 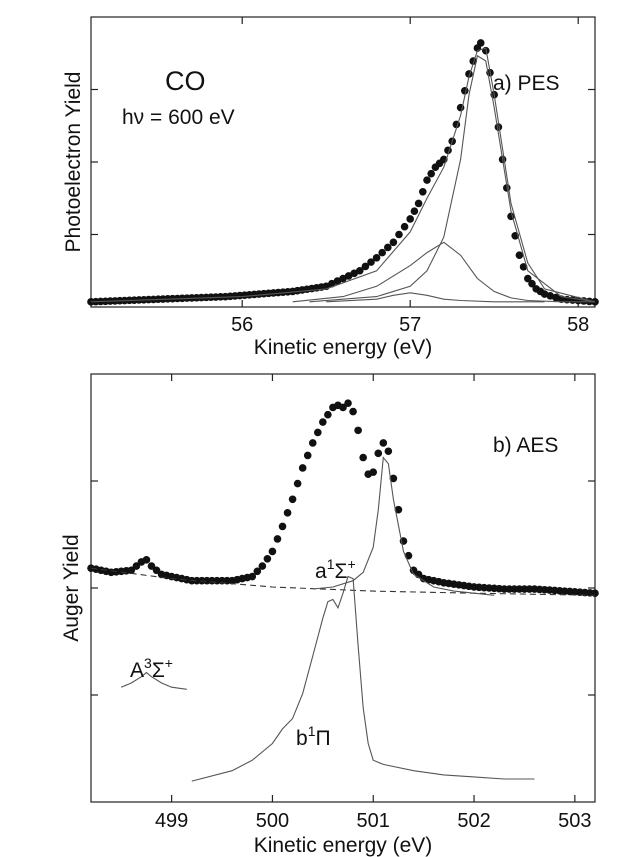 I want to click on state-A3sigma-sup: 3, so click(x=148, y=663).